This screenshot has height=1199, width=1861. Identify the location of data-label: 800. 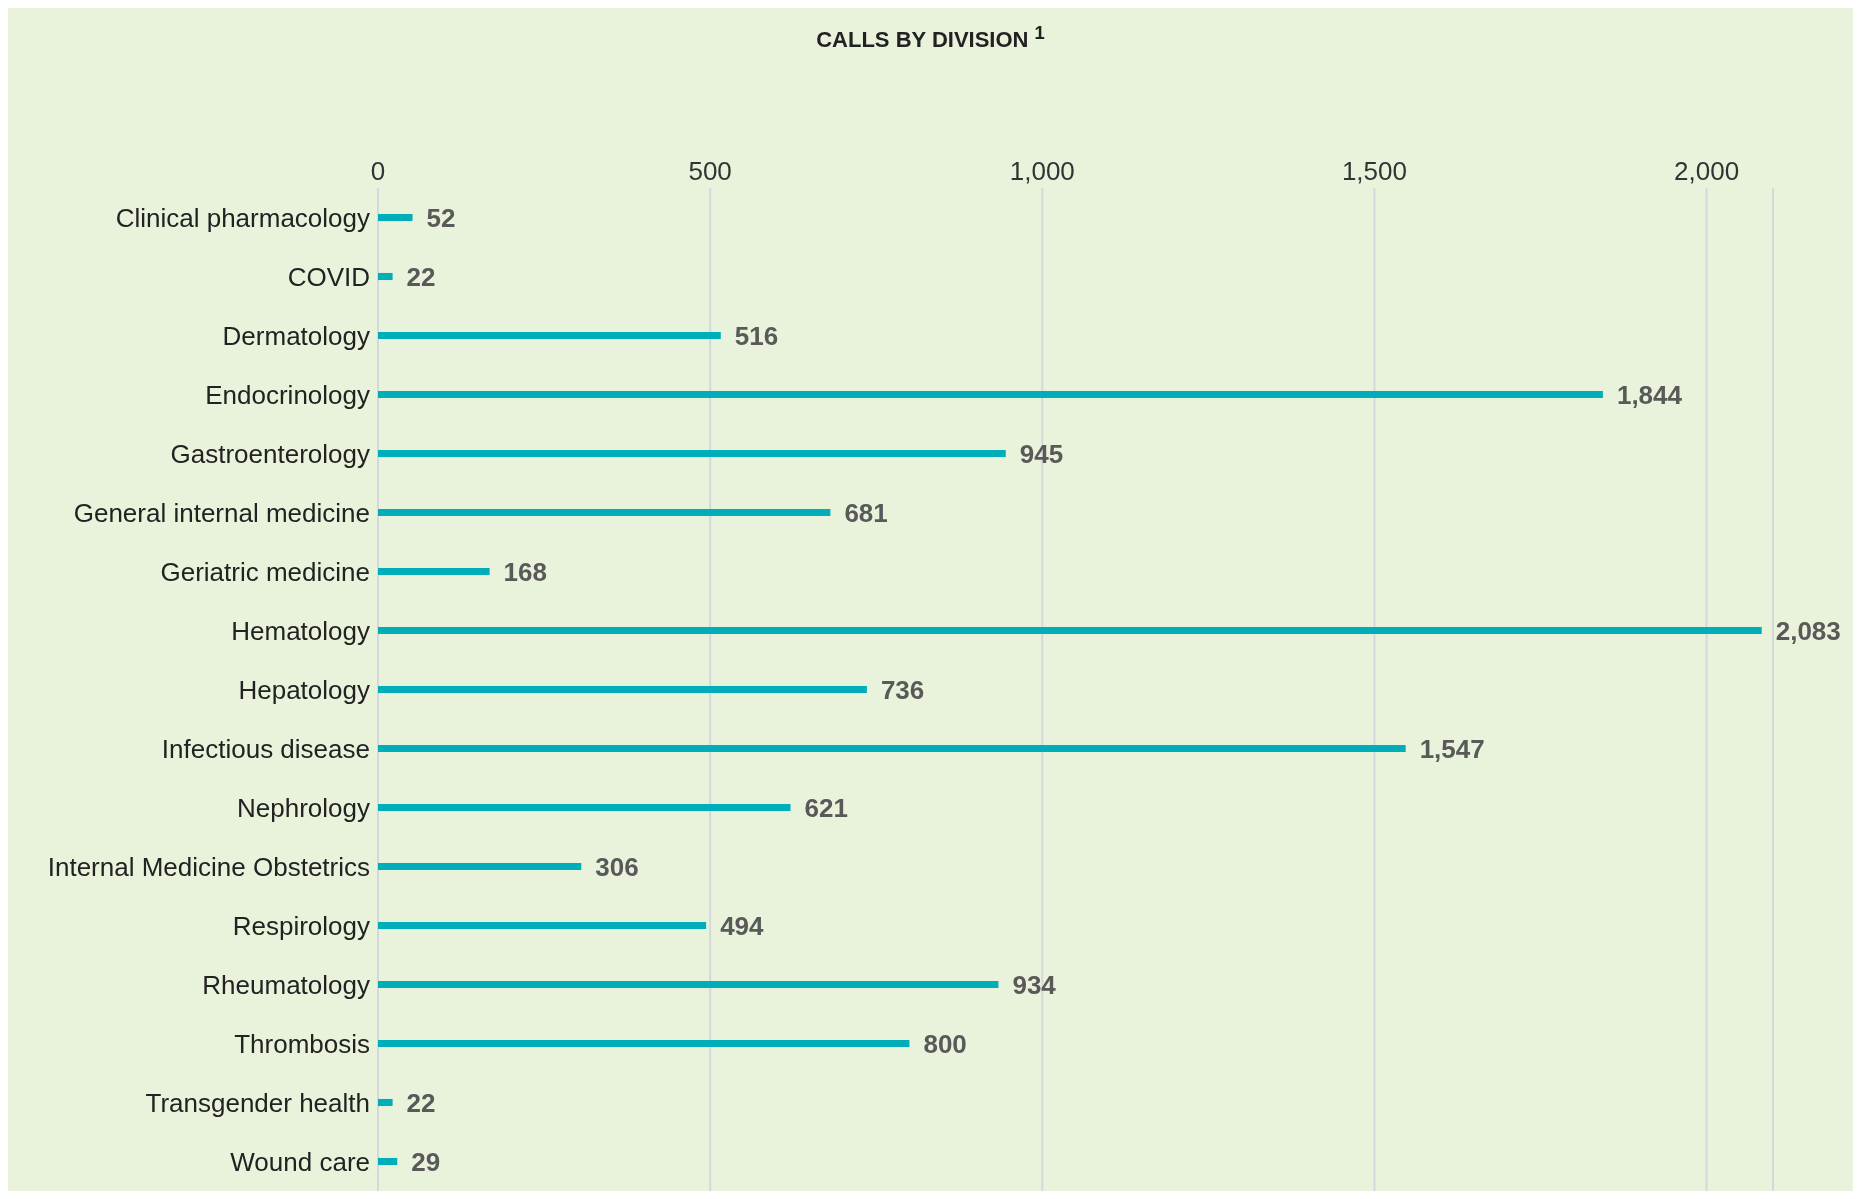
(945, 1043).